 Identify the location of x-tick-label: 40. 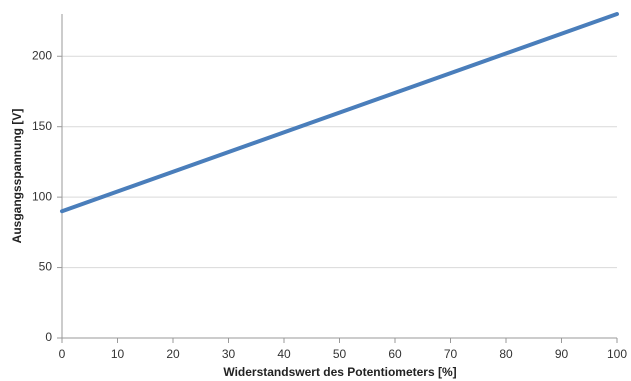
(284, 354).